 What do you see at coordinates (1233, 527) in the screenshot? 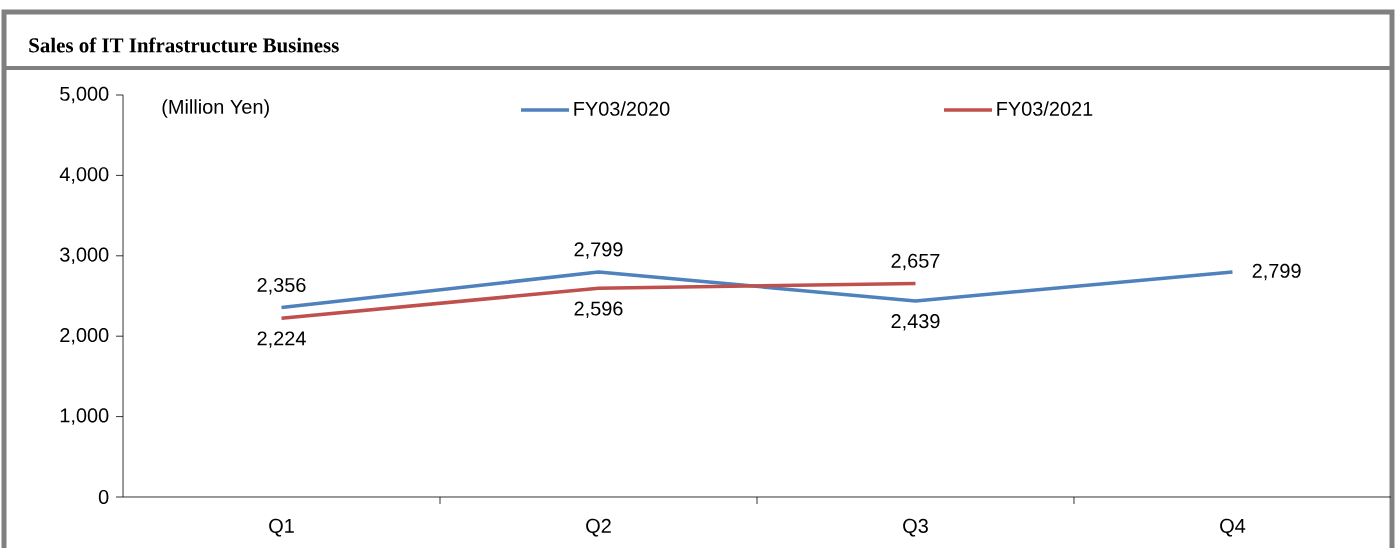
I see `x-tick-label: Q4` at bounding box center [1233, 527].